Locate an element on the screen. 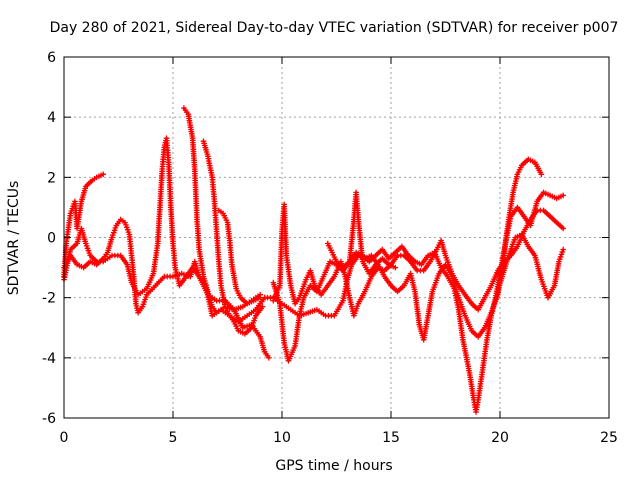 The height and width of the screenshot is (480, 640). x-tick-label: 5 is located at coordinates (173, 438).